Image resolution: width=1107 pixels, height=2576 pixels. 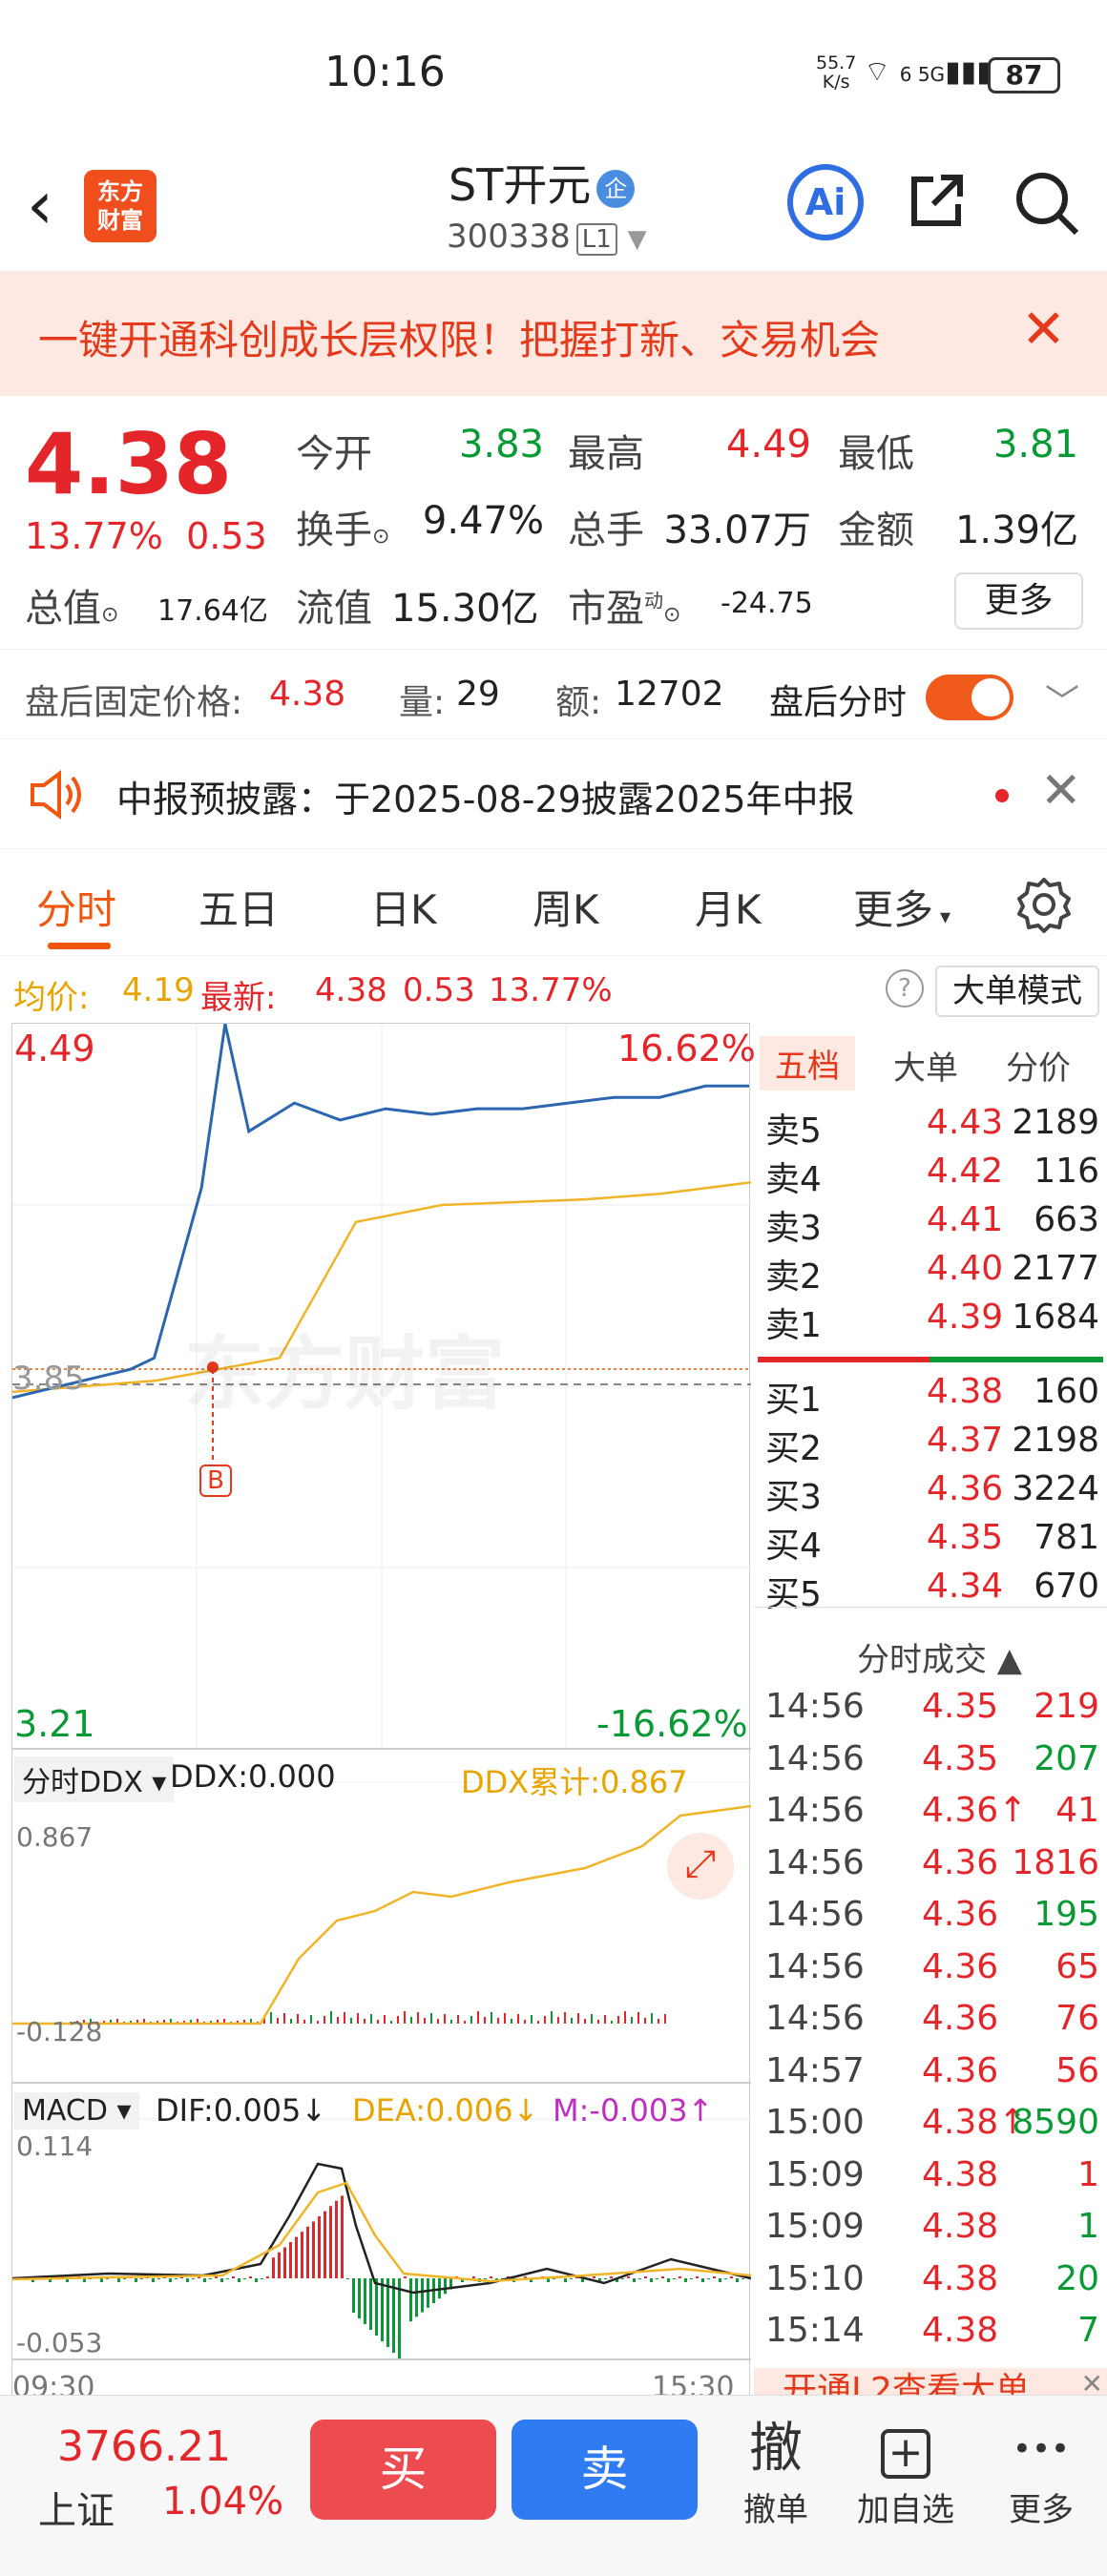 What do you see at coordinates (120, 206) in the screenshot?
I see `app-logo: 东方 财富` at bounding box center [120, 206].